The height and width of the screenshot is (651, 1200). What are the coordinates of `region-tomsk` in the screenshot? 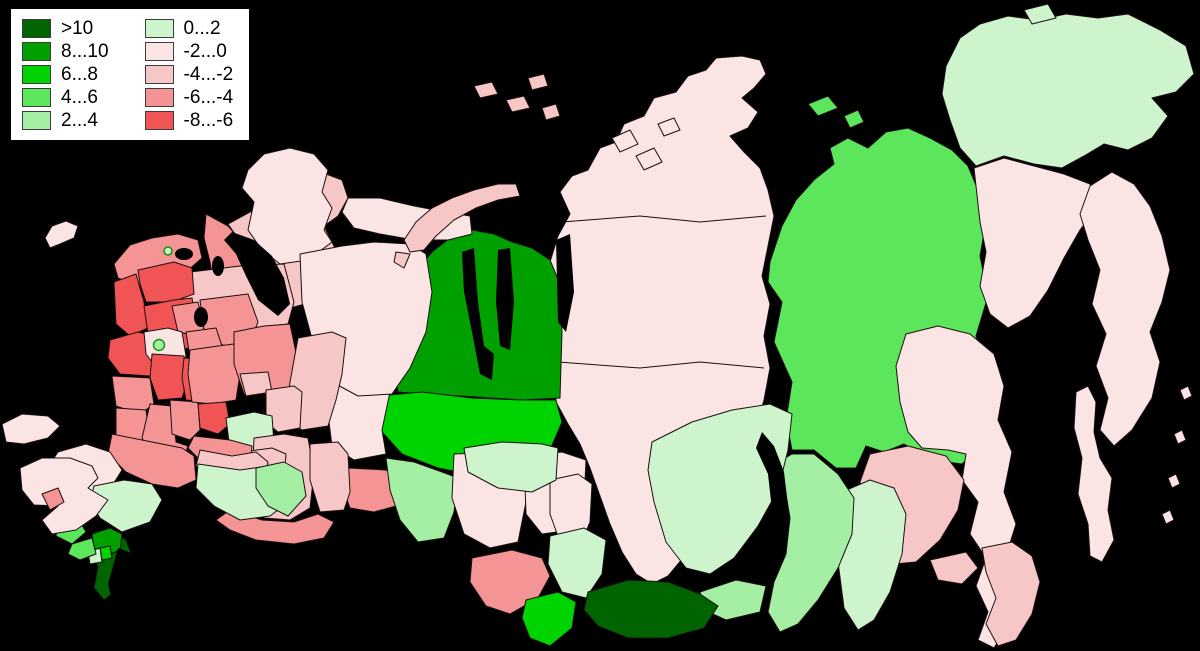 It's located at (511, 467).